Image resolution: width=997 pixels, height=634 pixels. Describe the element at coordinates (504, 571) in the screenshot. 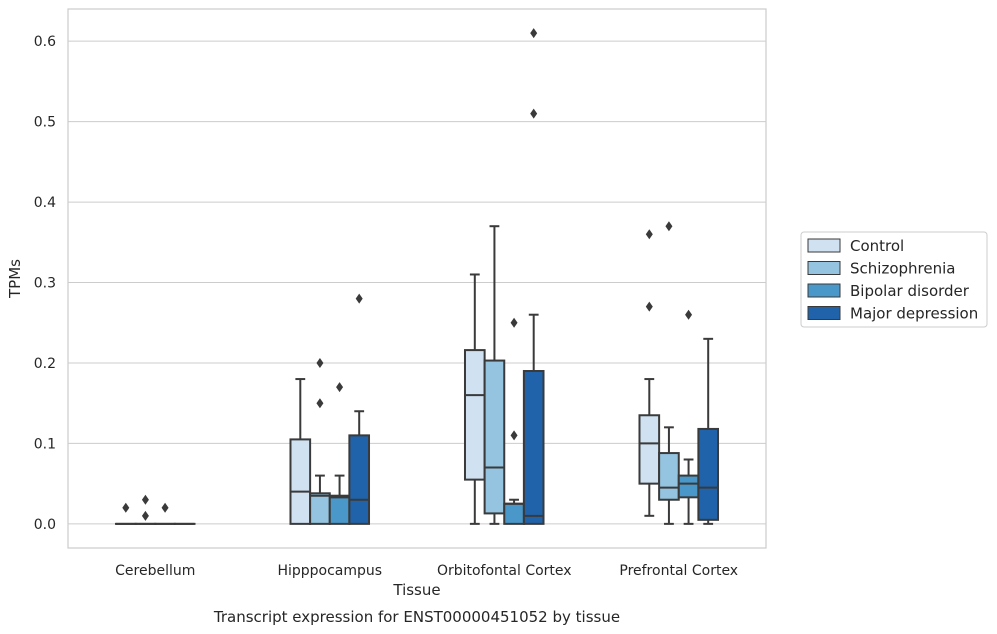

I see `x-tick-label: Orbitofontal Cortex` at that location.